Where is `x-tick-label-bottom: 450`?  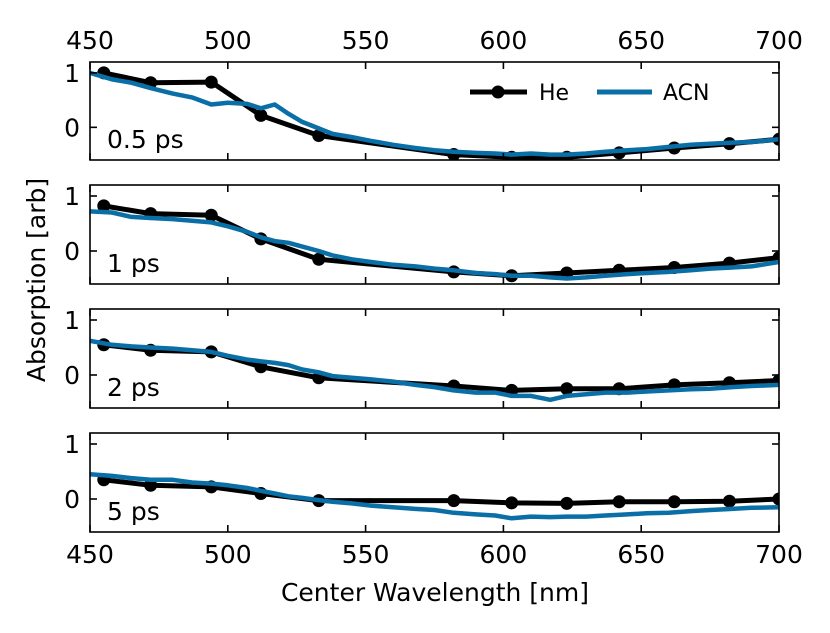 x-tick-label-bottom: 450 is located at coordinates (90, 554).